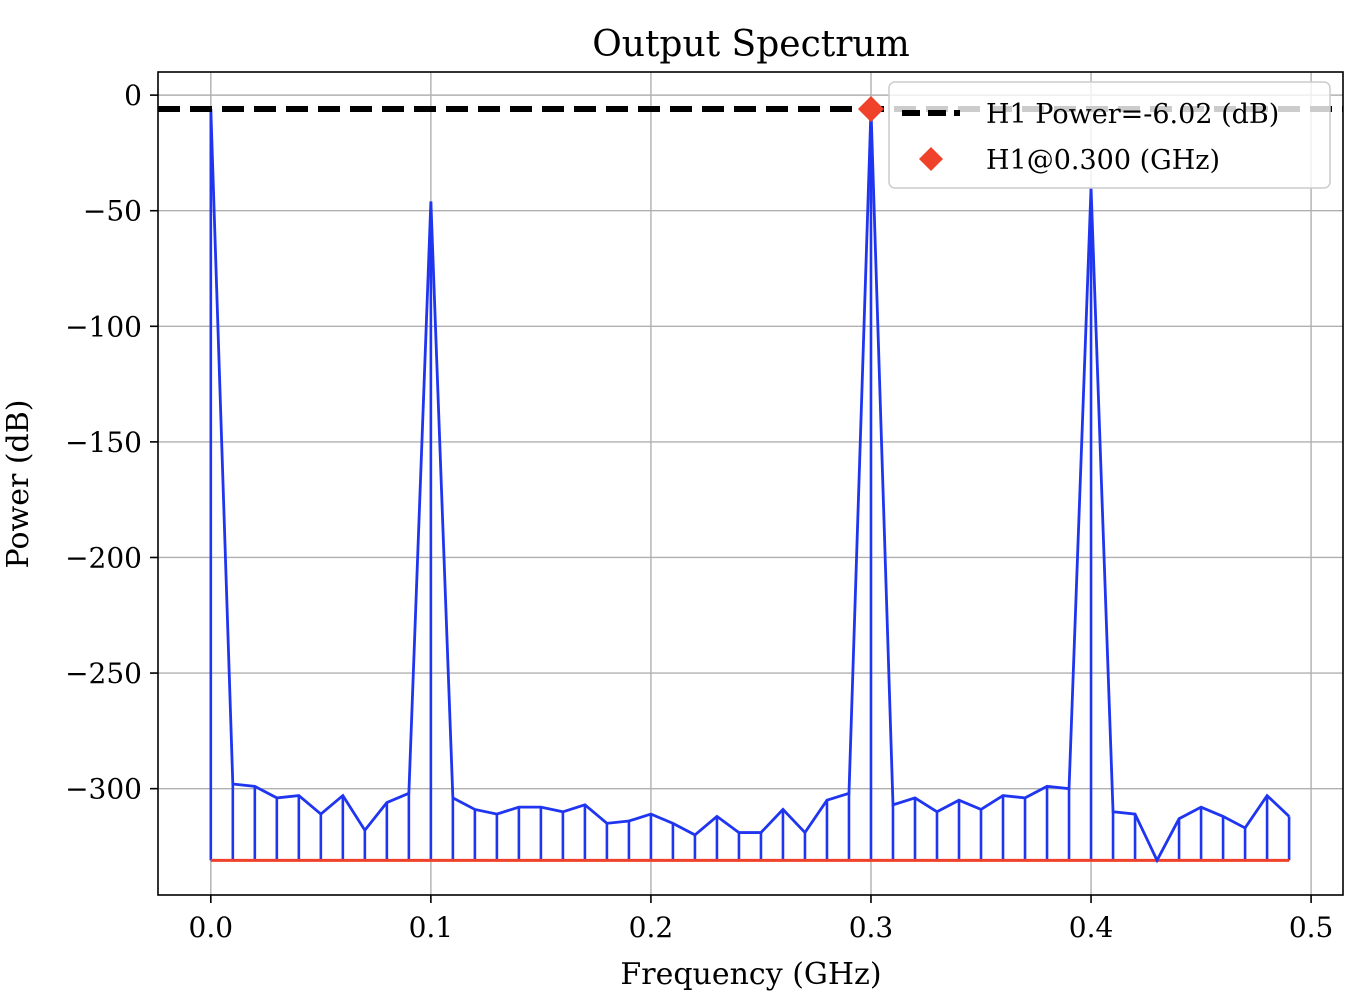 The height and width of the screenshot is (998, 1354). Describe the element at coordinates (931, 159) in the screenshot. I see `legend-h1-marker-swatch` at that location.